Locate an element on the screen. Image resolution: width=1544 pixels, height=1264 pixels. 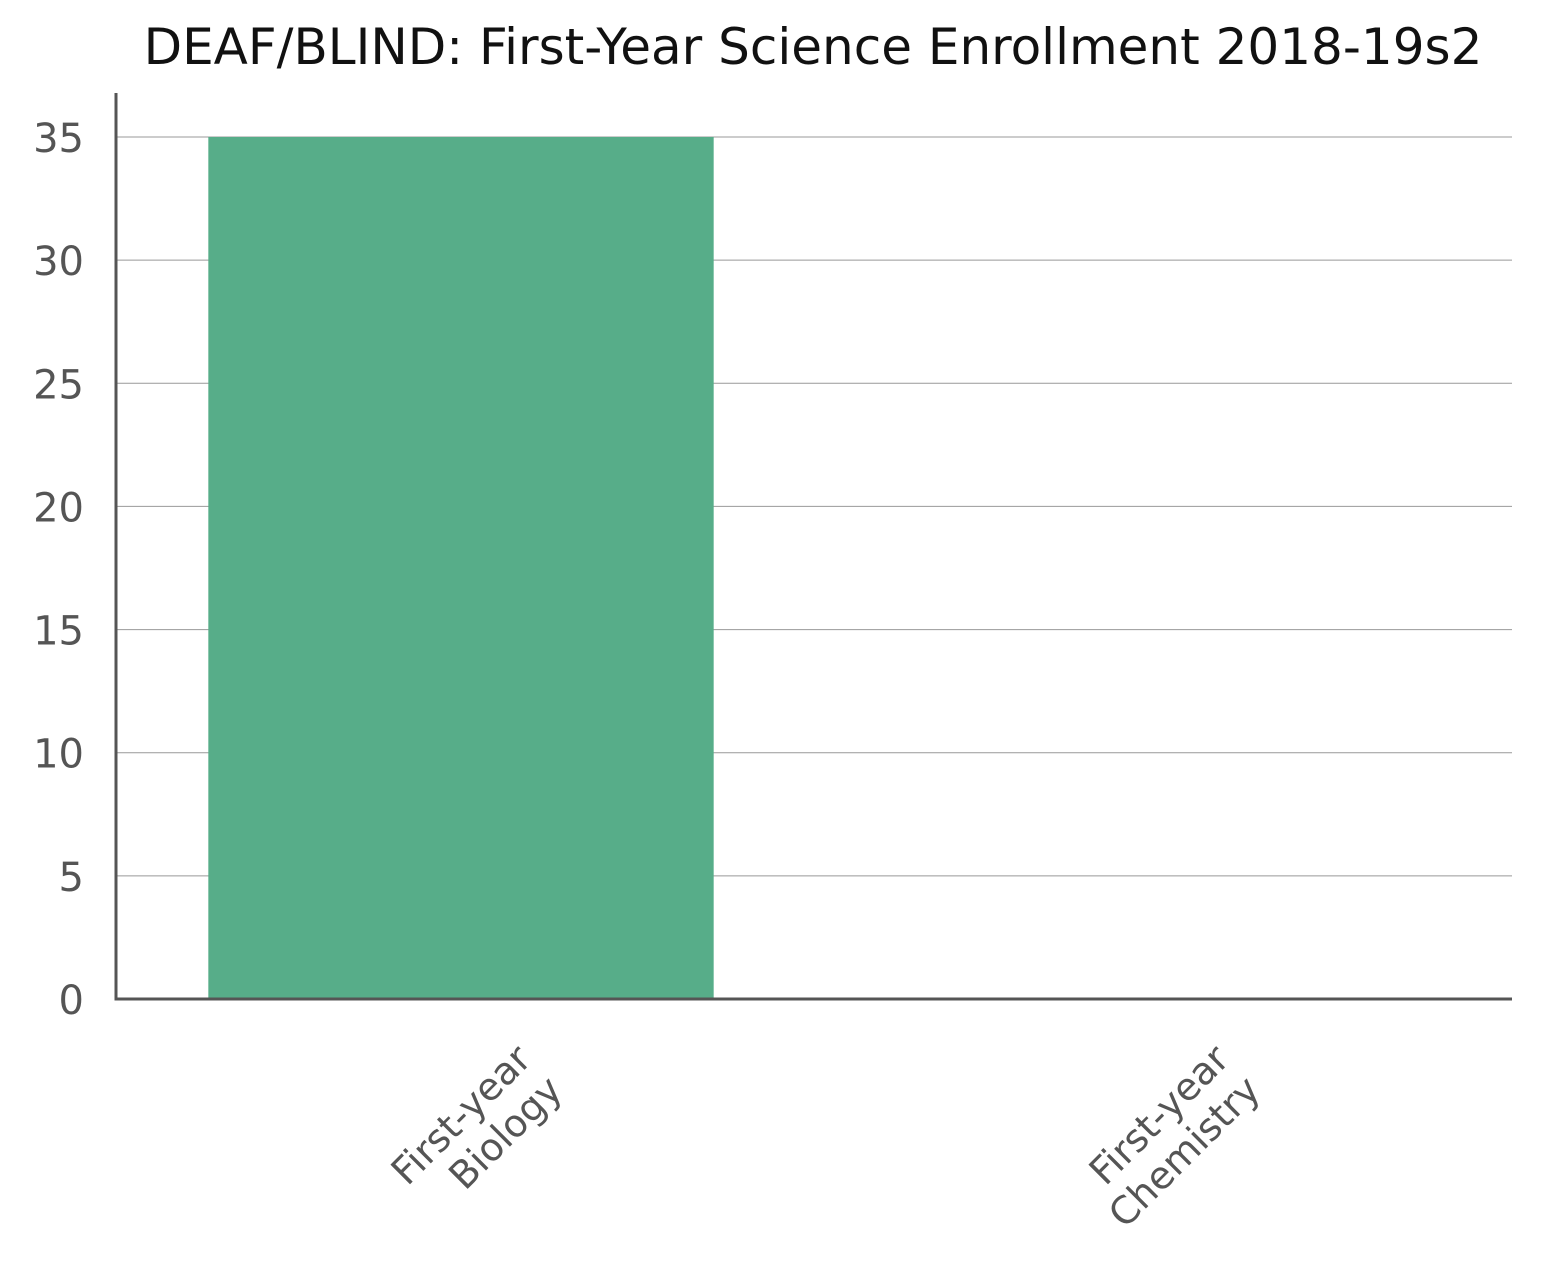
y-tick-label: 15 is located at coordinates (58, 632).